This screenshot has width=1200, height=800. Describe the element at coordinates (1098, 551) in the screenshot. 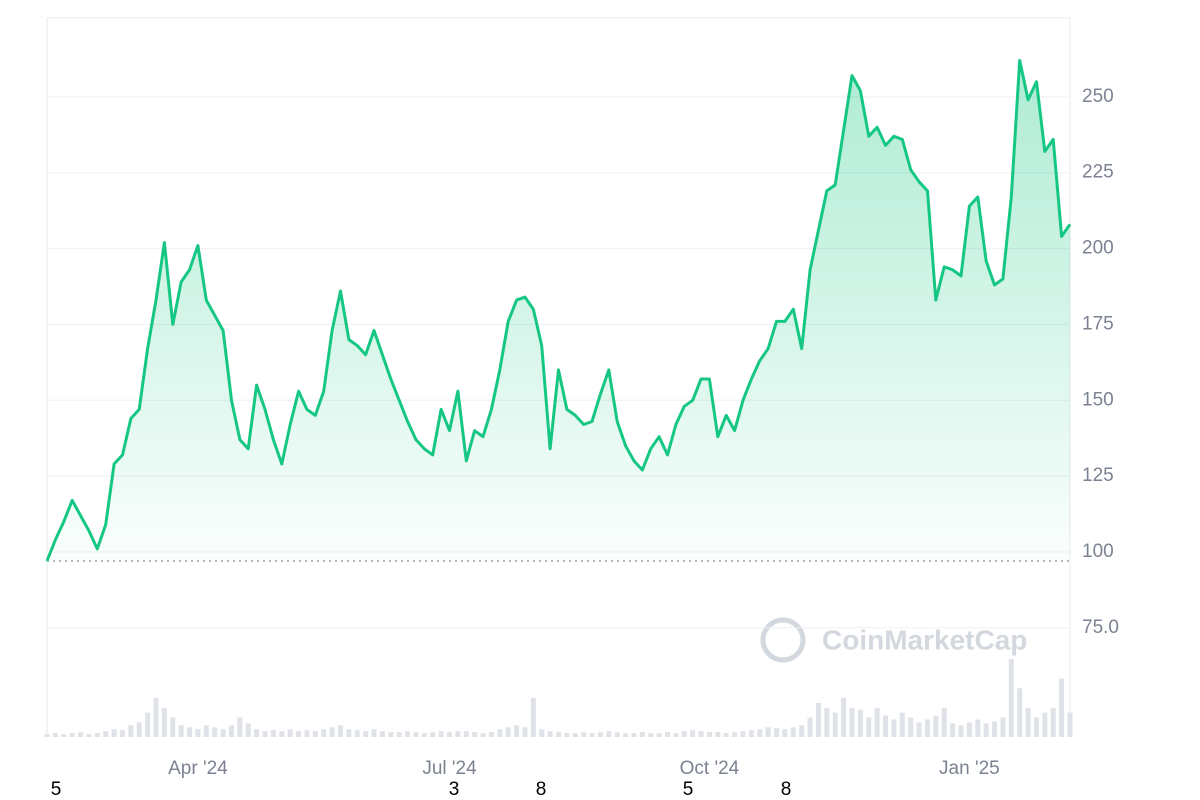

I see `y-tick-label: 100` at that location.